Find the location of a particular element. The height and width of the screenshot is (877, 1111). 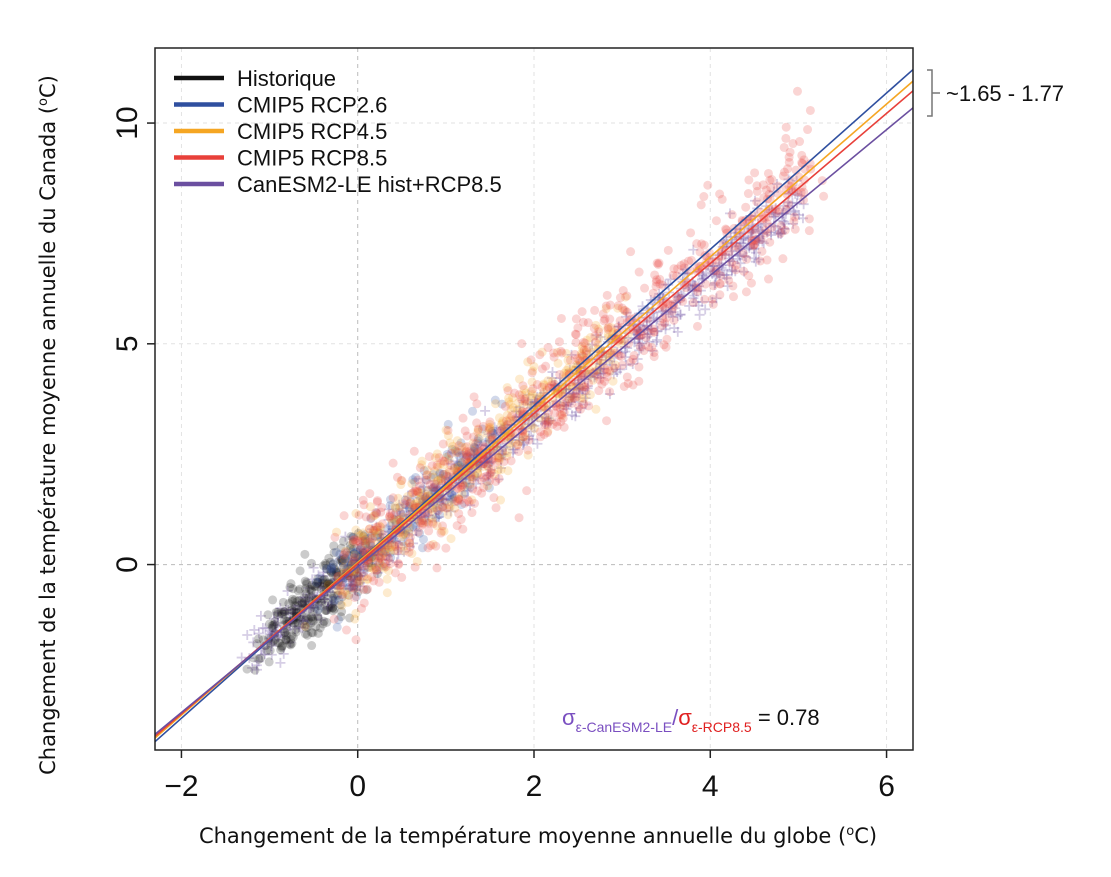

ratio-value: = 0.78 is located at coordinates (786, 717).